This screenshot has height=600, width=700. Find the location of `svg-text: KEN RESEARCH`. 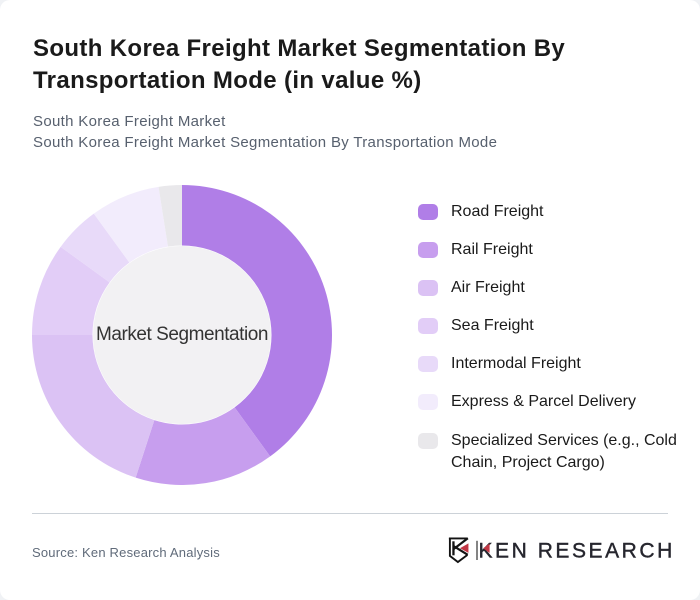

svg-text: KEN RESEARCH is located at coordinates (576, 550).